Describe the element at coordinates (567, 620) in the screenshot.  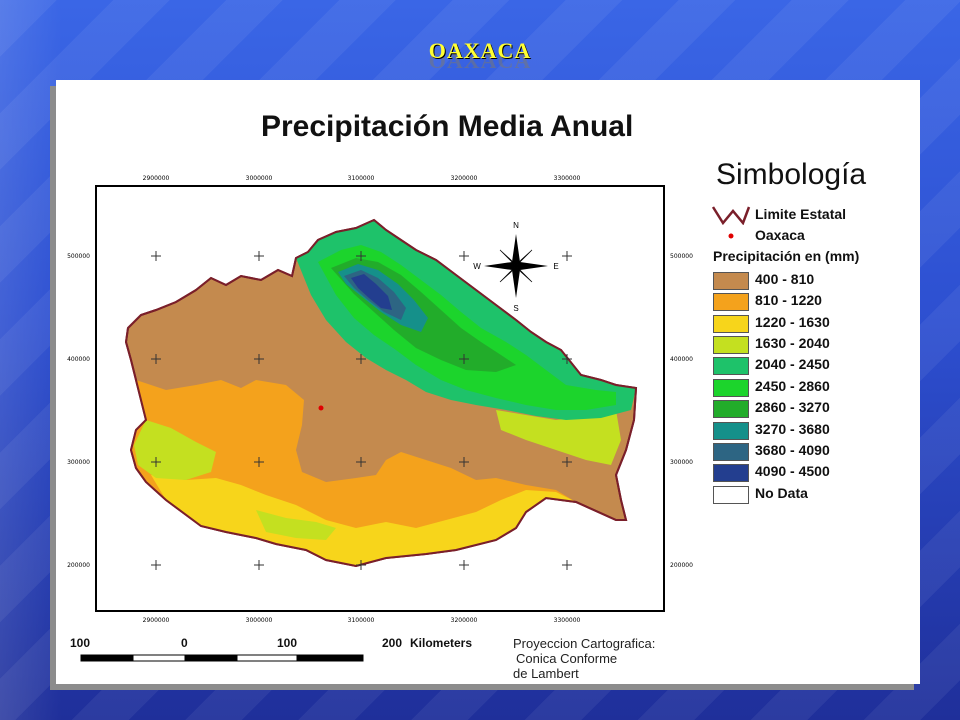
I see `grid-x-label-bottom-5: 3300000` at that location.